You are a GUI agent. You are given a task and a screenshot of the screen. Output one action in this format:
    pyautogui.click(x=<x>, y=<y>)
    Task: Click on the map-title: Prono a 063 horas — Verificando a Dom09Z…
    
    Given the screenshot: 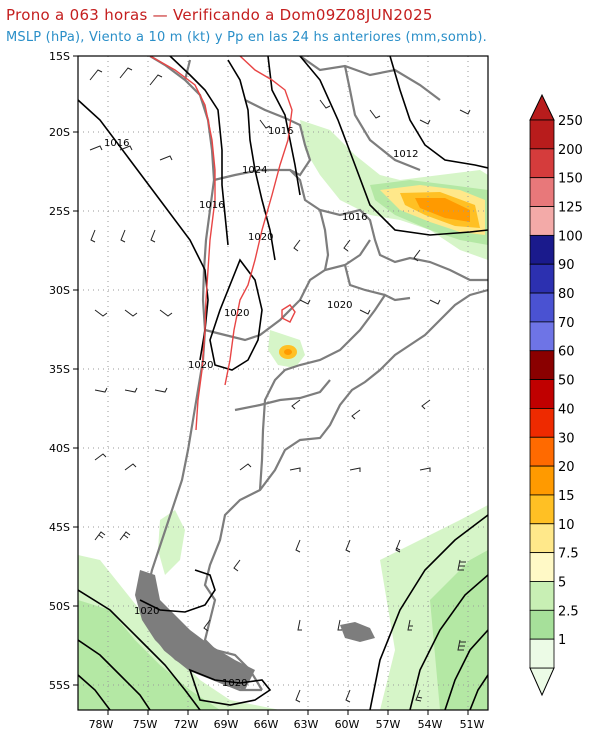 What is the action you would take?
    pyautogui.click(x=219, y=15)
    